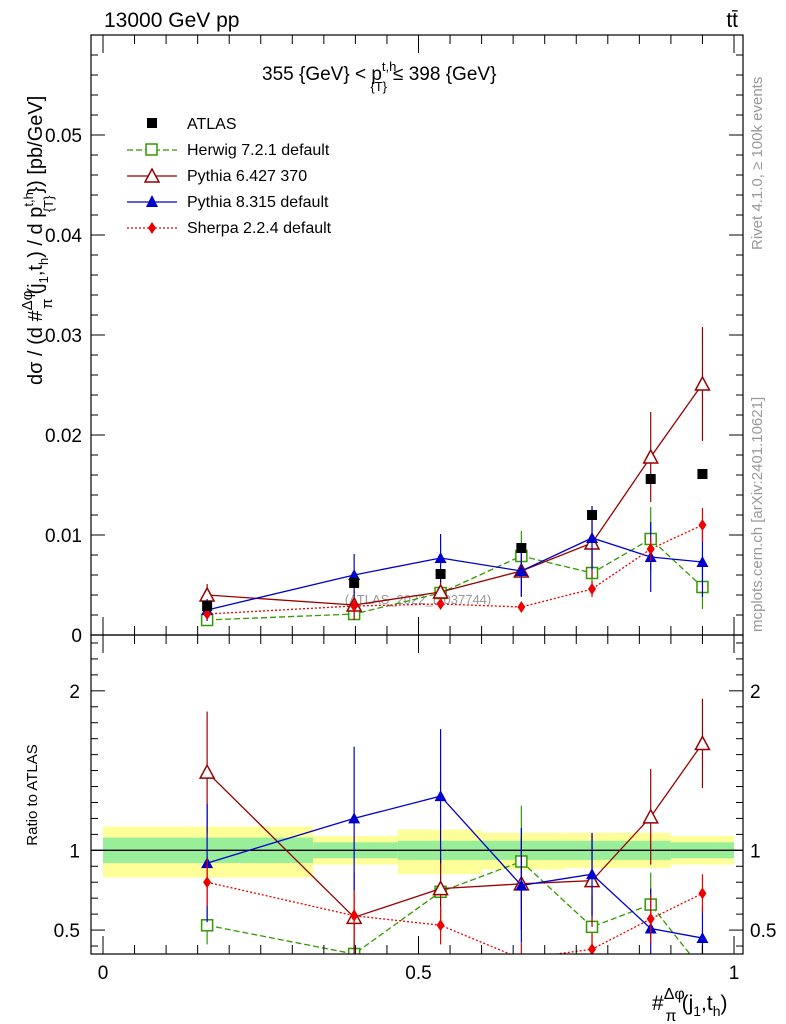  I want to click on main-y-tick-label-5: 0.05, so click(63, 136).